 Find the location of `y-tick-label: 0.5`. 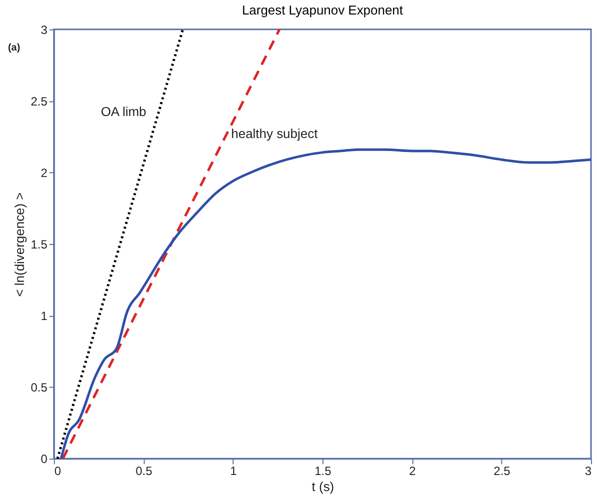

y-tick-label: 0.5 is located at coordinates (39, 387).